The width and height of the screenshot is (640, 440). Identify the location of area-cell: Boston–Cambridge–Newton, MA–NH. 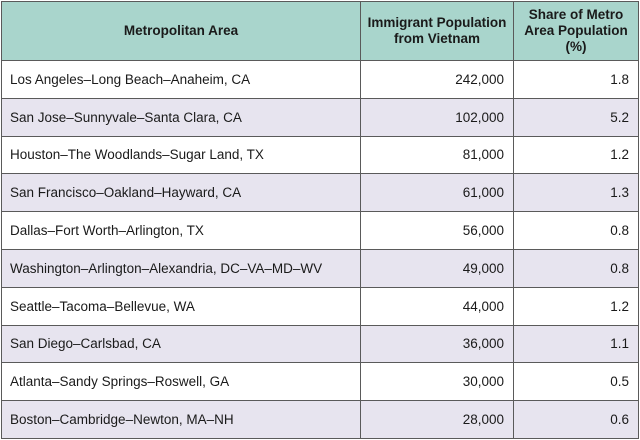
(181, 419).